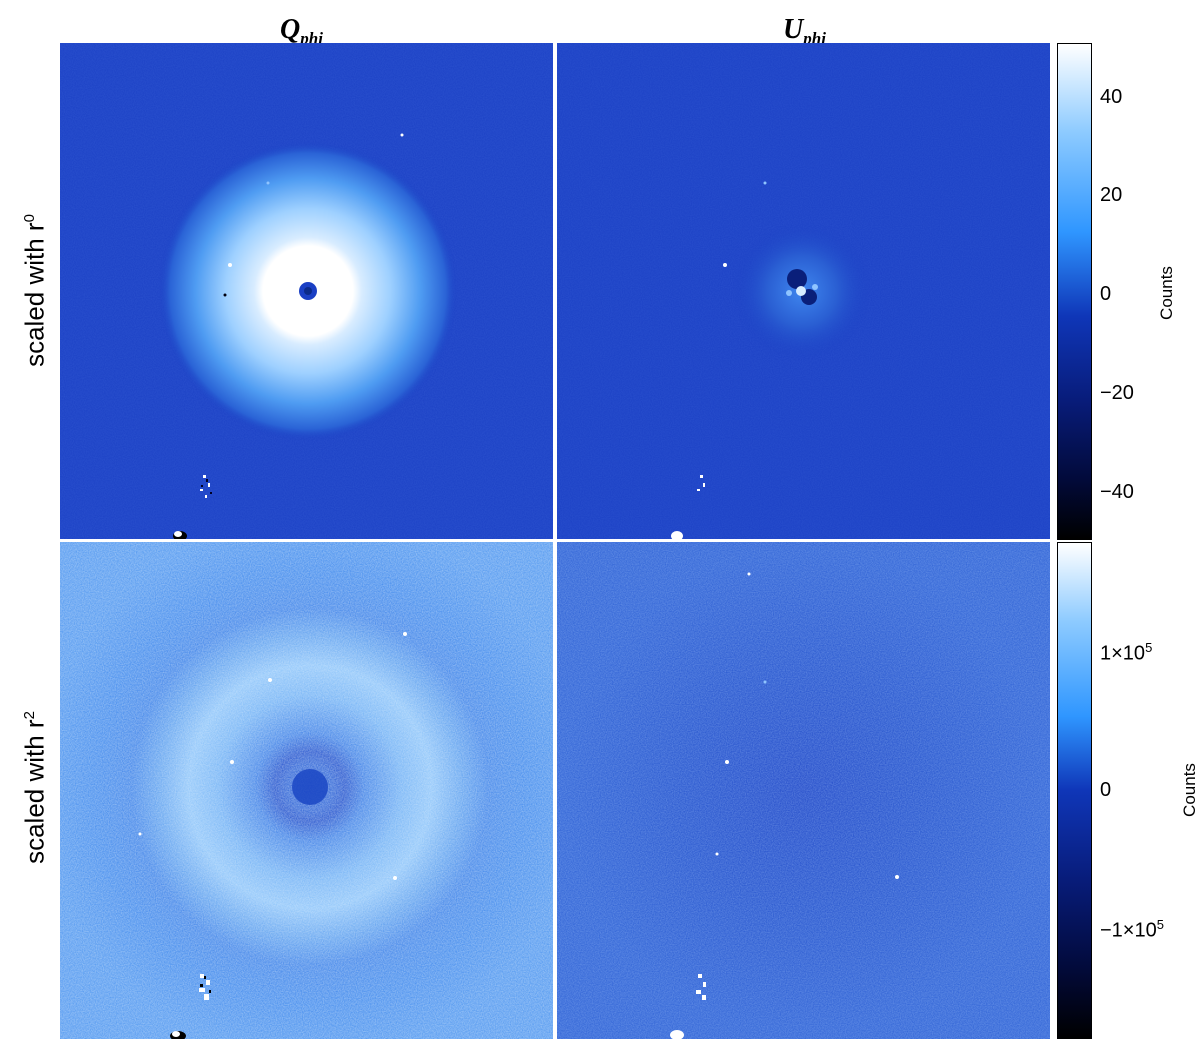  What do you see at coordinates (1166, 293) in the screenshot?
I see `colorbar-top-label: Counts` at bounding box center [1166, 293].